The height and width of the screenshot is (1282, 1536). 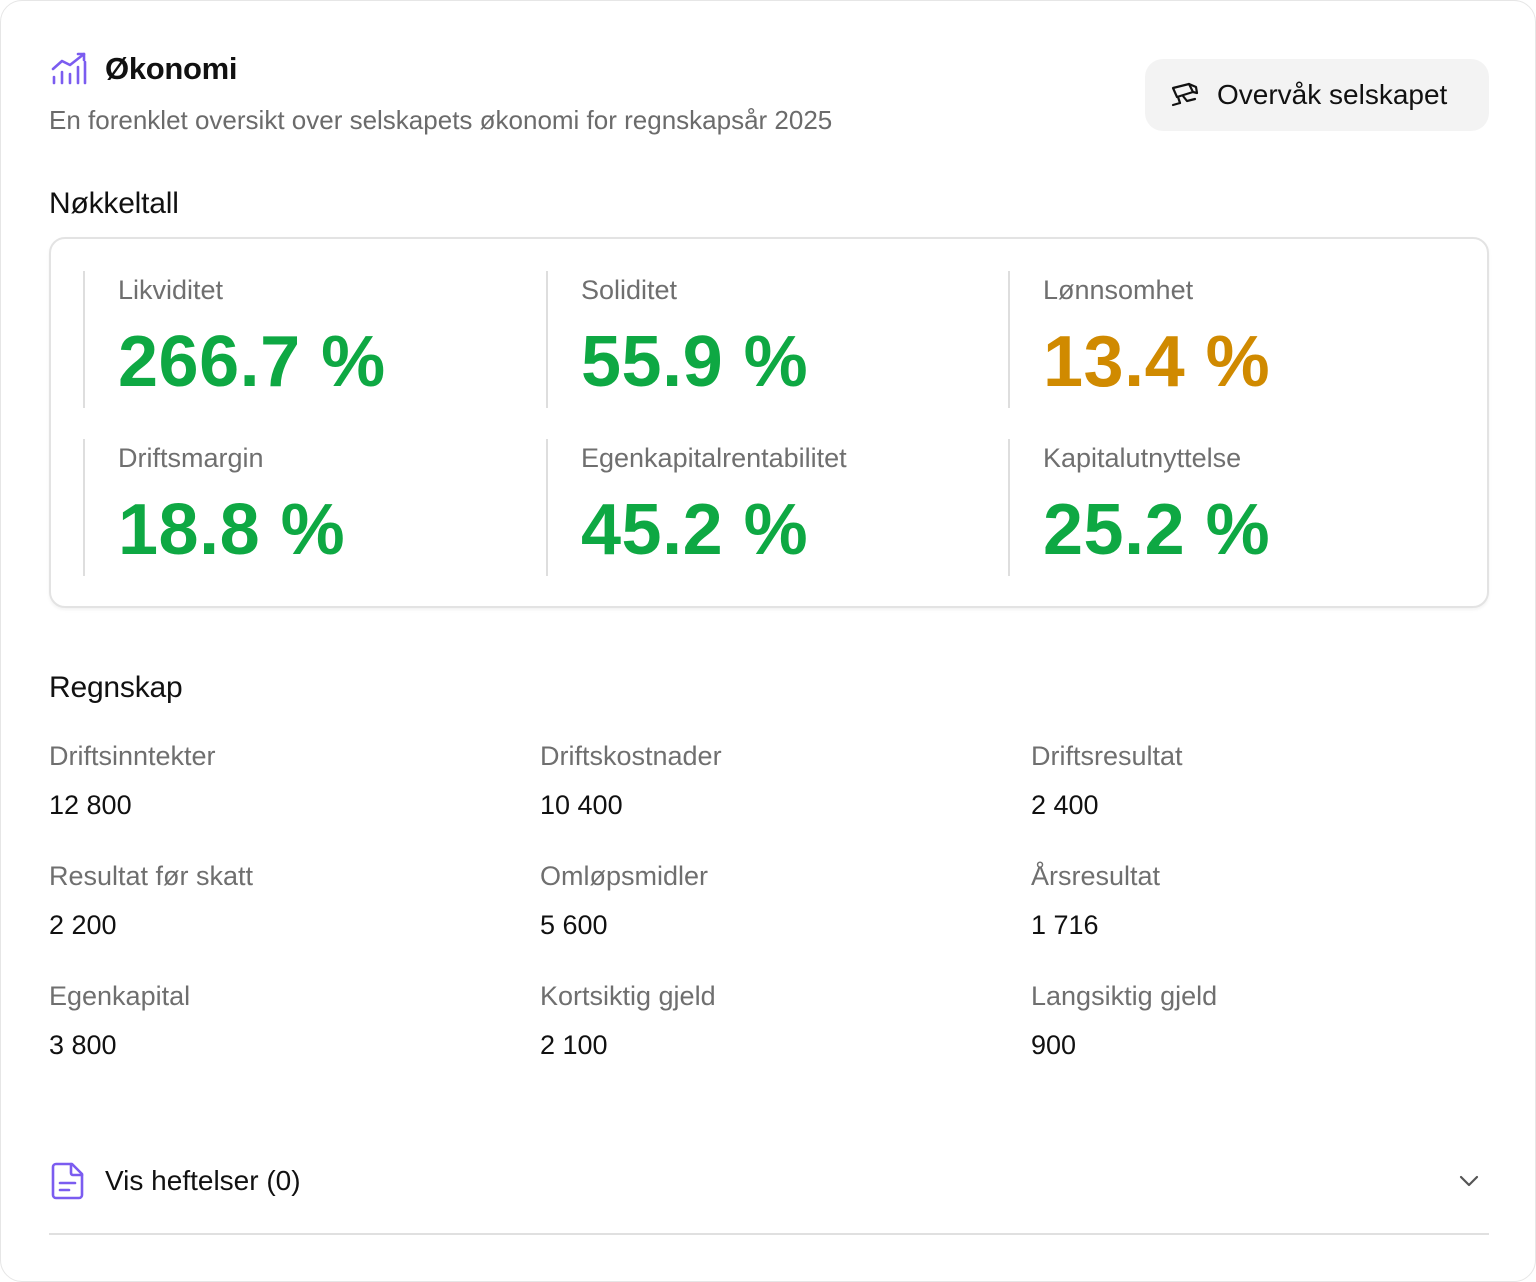 I want to click on account-driftsinntekter: Driftsinntekter 12 800, so click(x=279, y=781).